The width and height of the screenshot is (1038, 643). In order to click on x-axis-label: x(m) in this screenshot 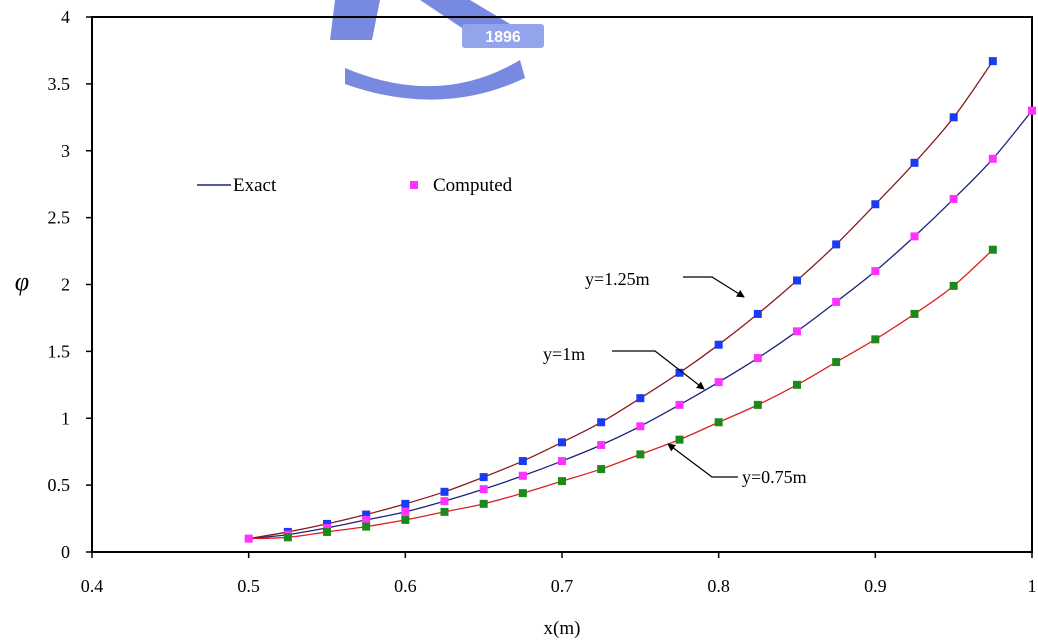, I will do `click(562, 628)`.